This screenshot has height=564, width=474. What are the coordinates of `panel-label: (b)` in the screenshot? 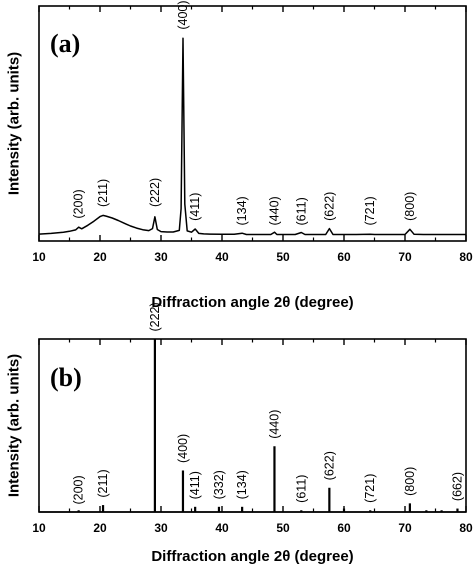 It's located at (66, 377).